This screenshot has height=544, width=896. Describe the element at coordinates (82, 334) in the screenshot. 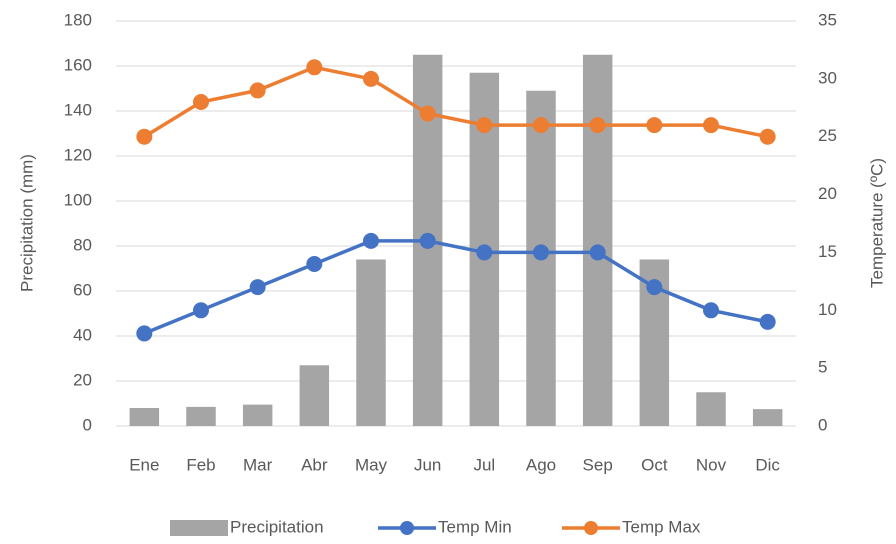

I see `y-tick-label: 40` at that location.